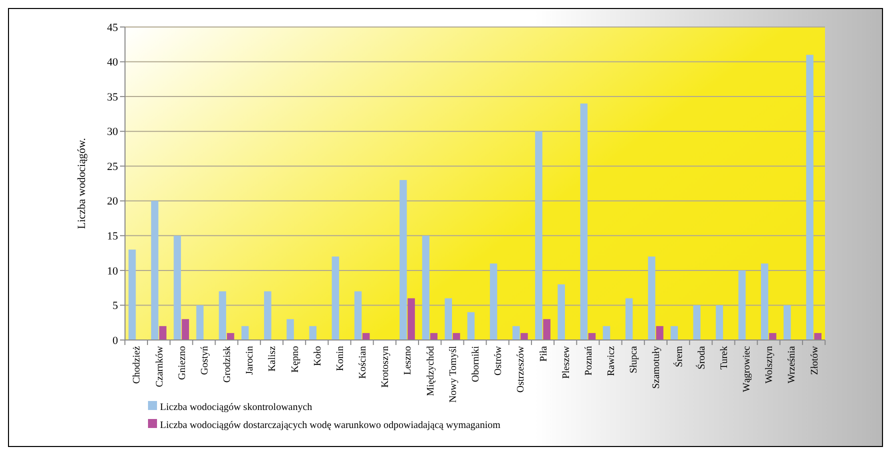 Image resolution: width=891 pixels, height=455 pixels. What do you see at coordinates (112, 271) in the screenshot?
I see `y-tick-label: 10` at bounding box center [112, 271].